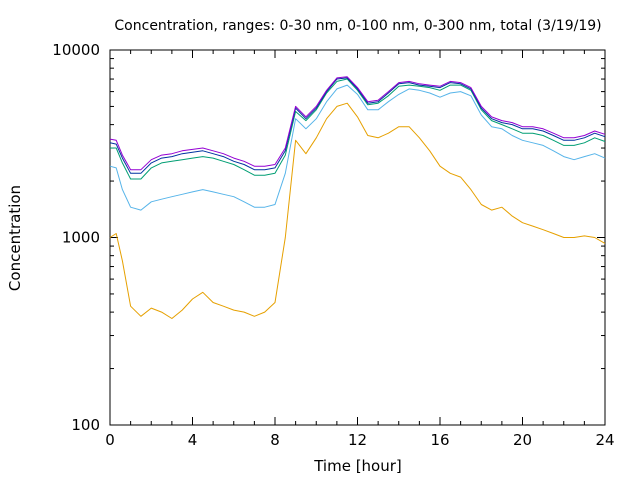  Describe the element at coordinates (110, 440) in the screenshot. I see `x-tick-label: 0` at that location.